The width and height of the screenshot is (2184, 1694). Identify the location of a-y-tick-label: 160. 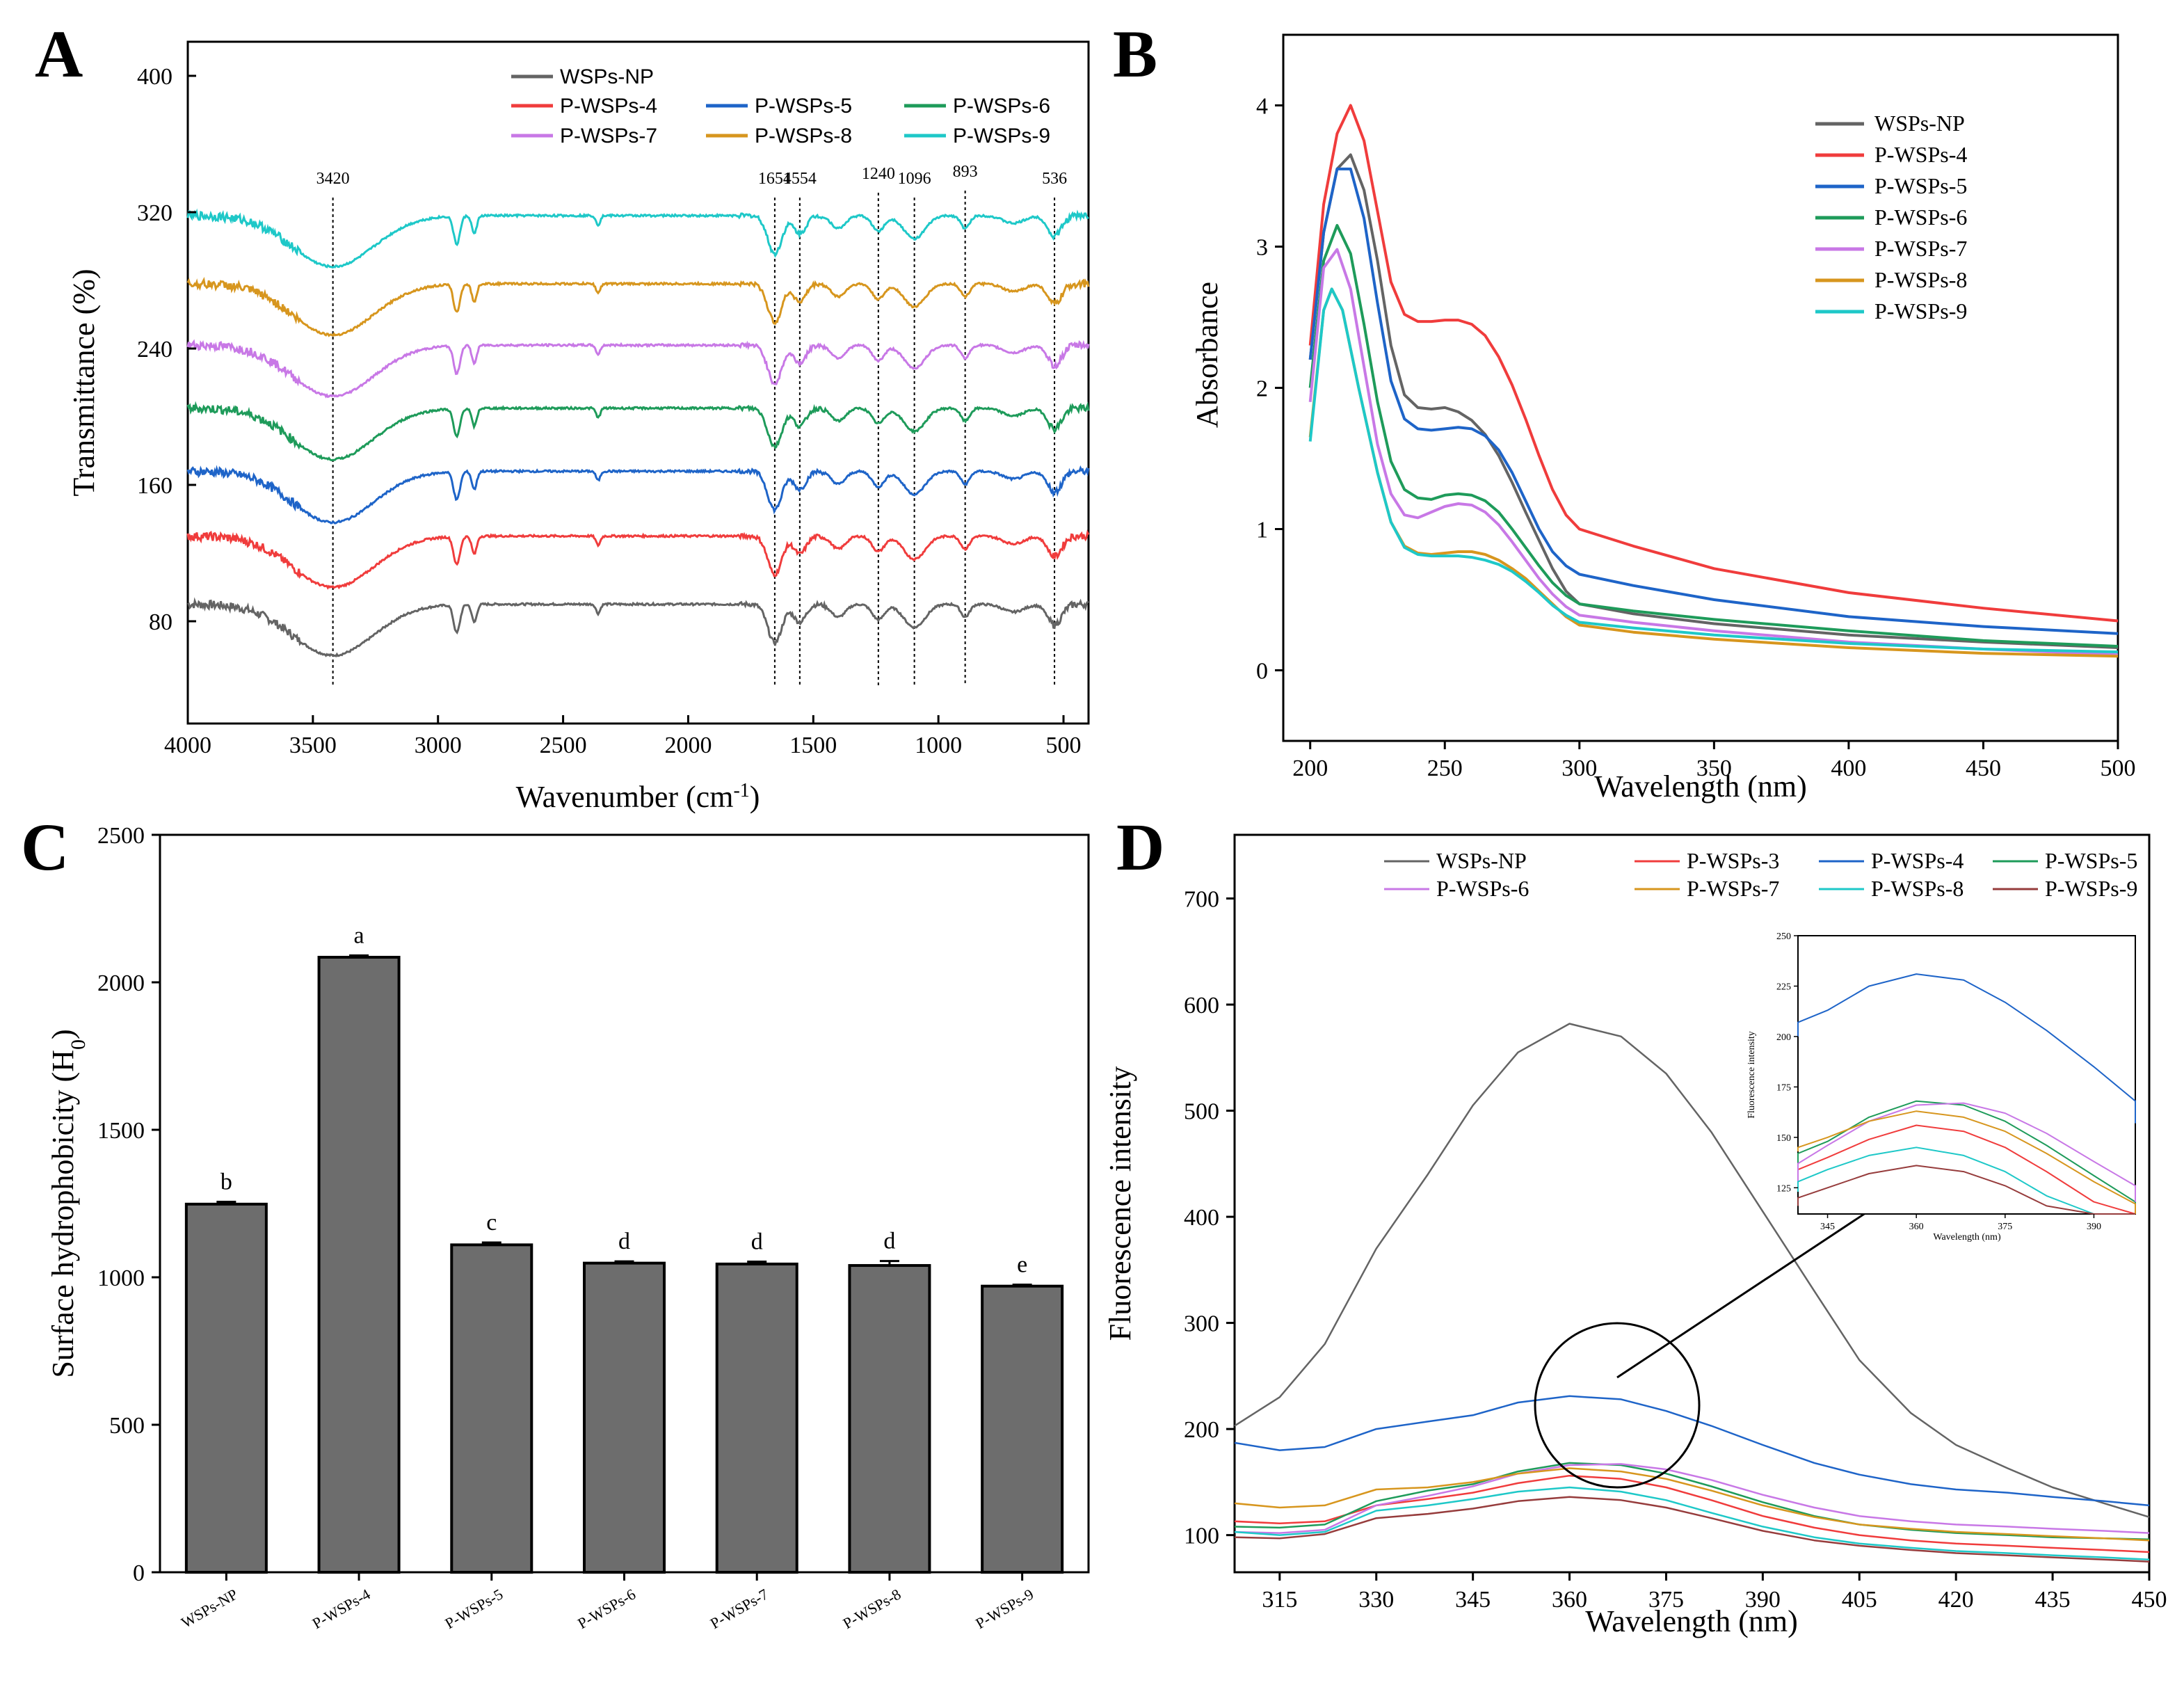
(154, 486).